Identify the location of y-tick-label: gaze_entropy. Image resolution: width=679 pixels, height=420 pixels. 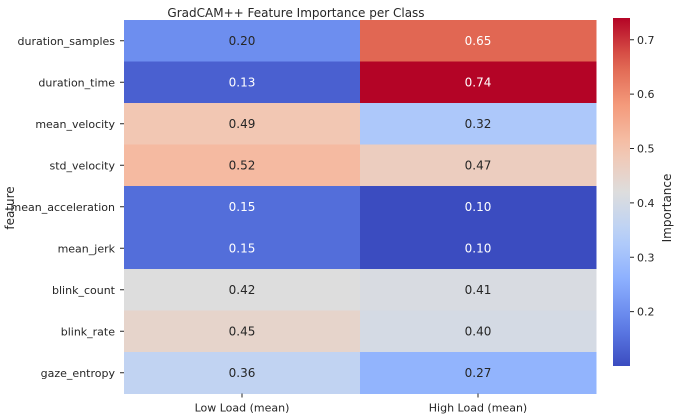
(78, 373).